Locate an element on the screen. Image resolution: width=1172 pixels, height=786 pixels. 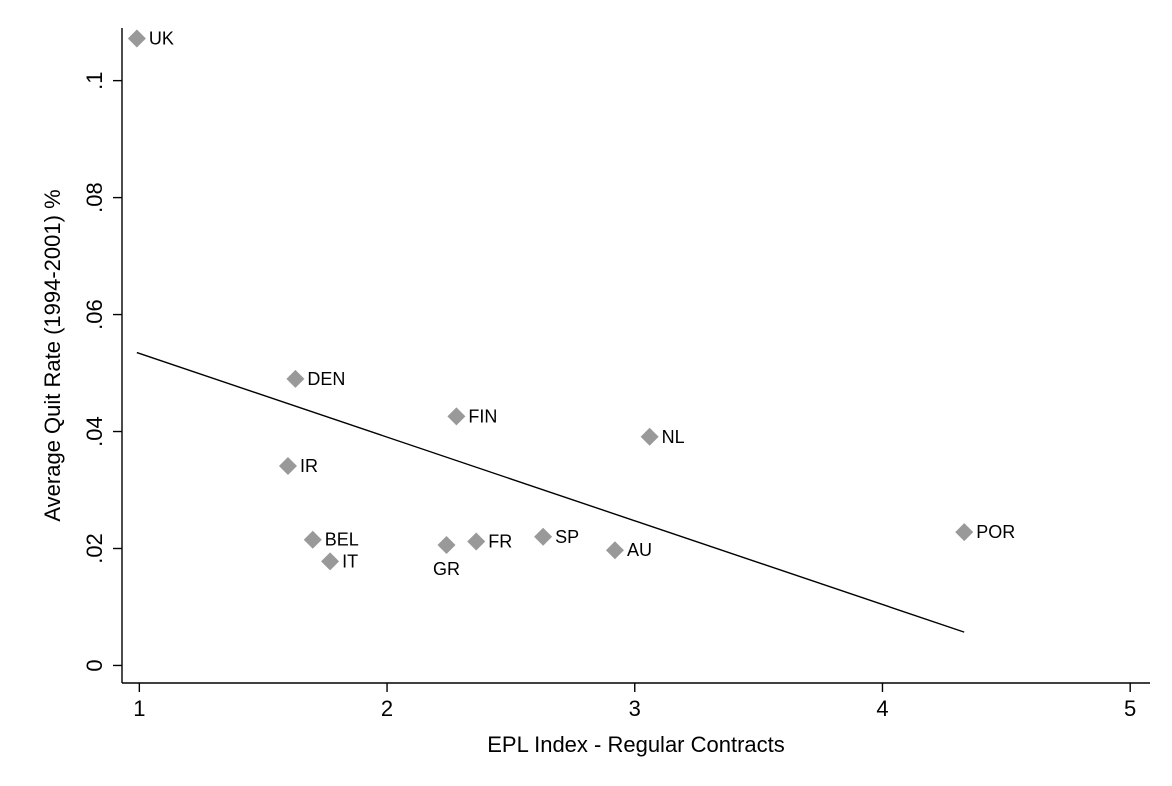
y-tick-label: .06 is located at coordinates (94, 314).